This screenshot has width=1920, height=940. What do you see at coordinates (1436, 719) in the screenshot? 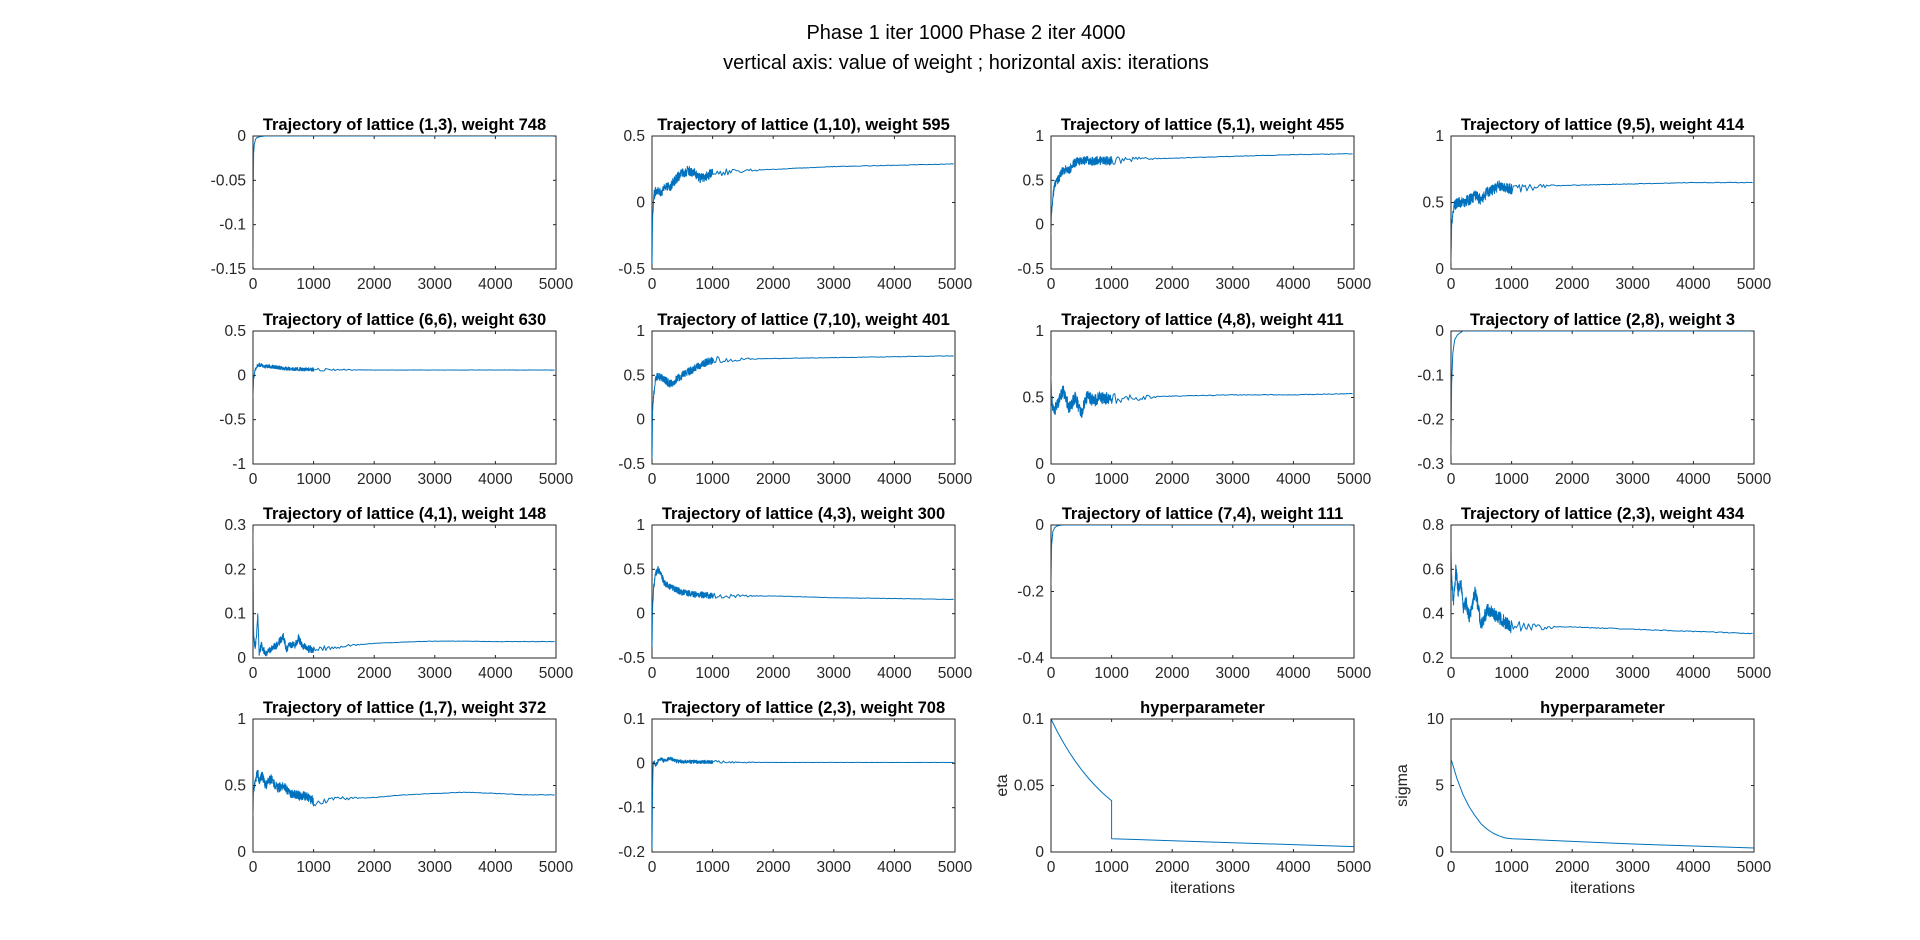
I see `y-tick-label: 10` at bounding box center [1436, 719].